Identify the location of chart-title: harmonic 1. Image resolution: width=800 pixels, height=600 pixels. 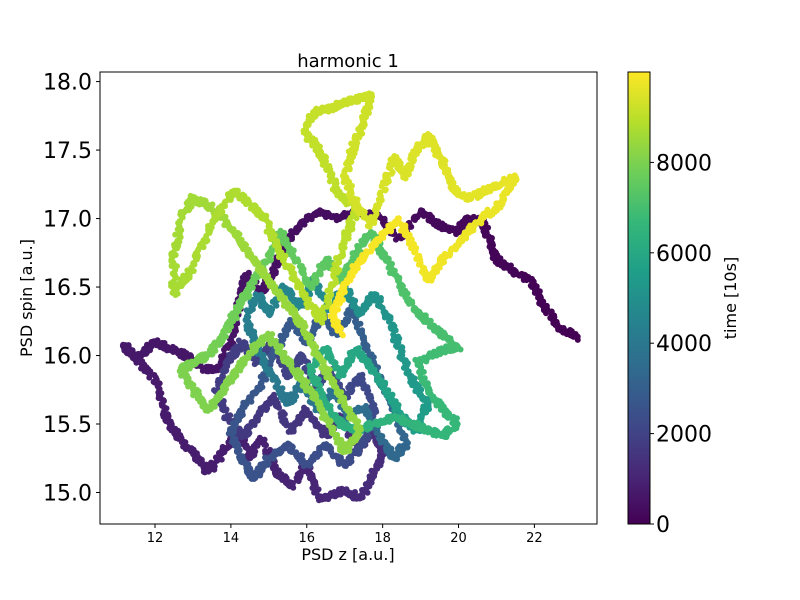
(348, 61).